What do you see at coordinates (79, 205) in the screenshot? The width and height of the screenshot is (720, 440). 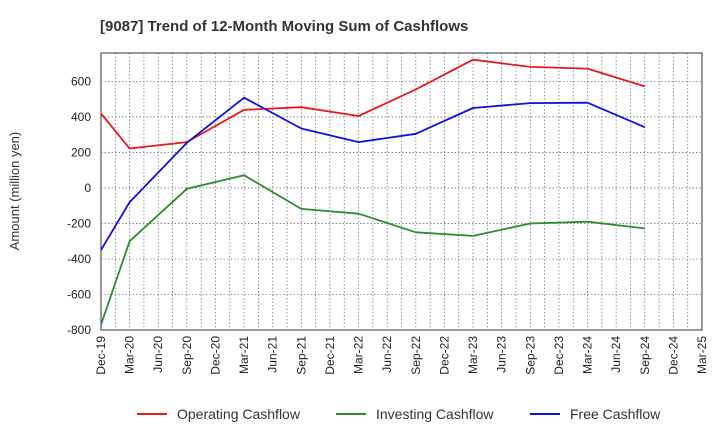 I see `y-axis-ticks: -800 -600 -400 -200 0 200 400 600` at bounding box center [79, 205].